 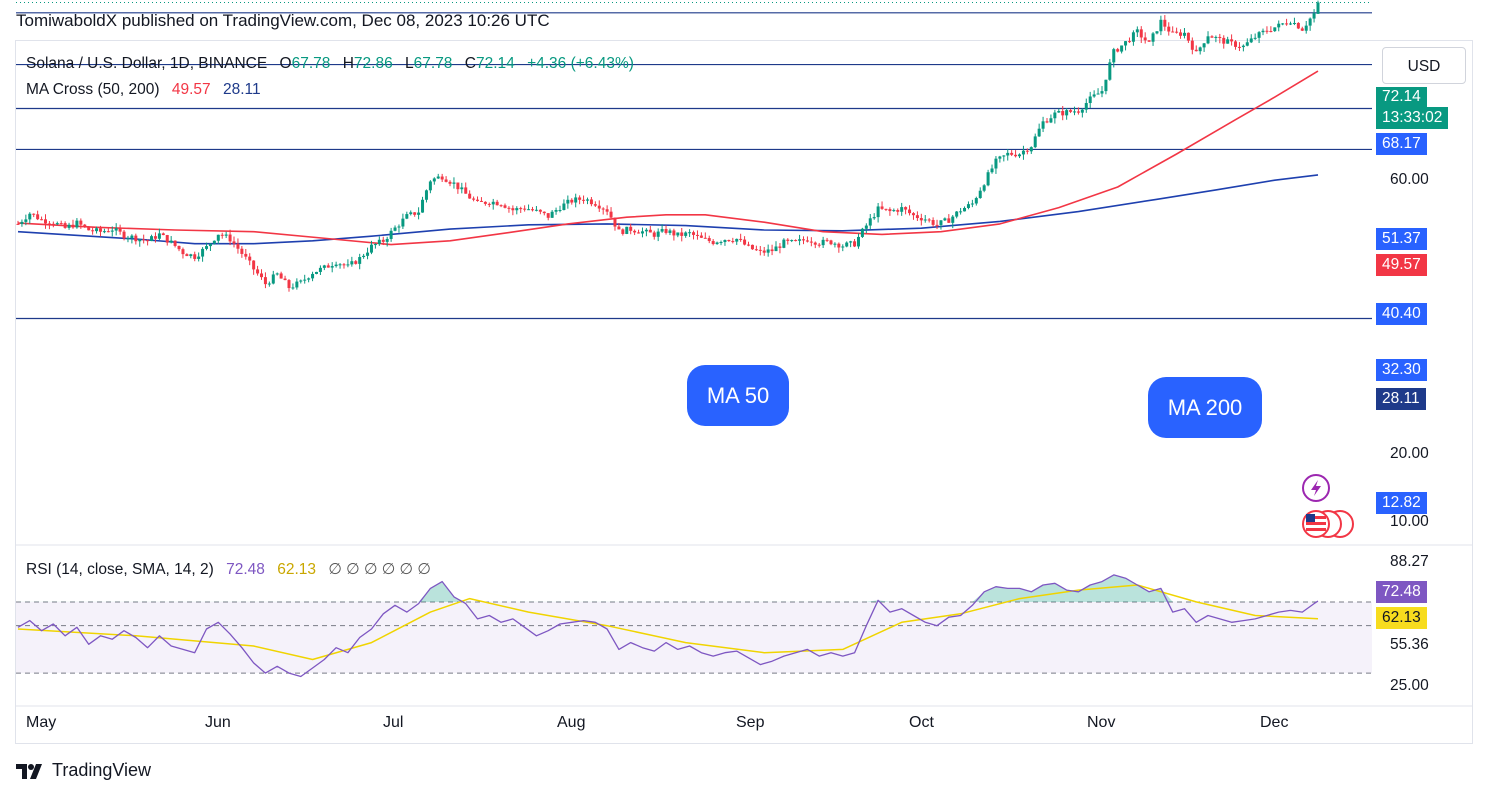 What do you see at coordinates (1401, 370) in the screenshot?
I see `level-tag-32: 32.30` at bounding box center [1401, 370].